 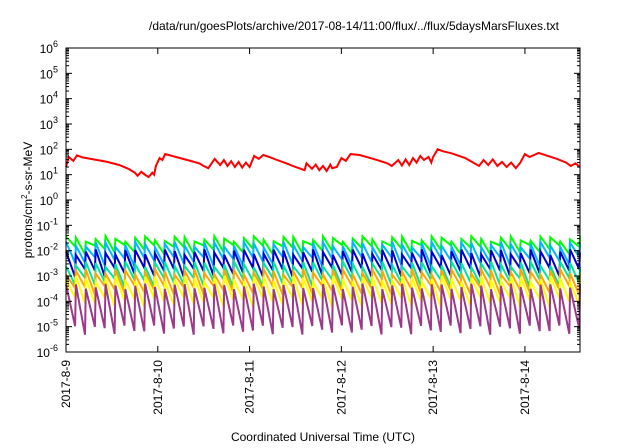 What do you see at coordinates (28, 228) in the screenshot?
I see `y-axis-label-main: protons/cm` at bounding box center [28, 228].